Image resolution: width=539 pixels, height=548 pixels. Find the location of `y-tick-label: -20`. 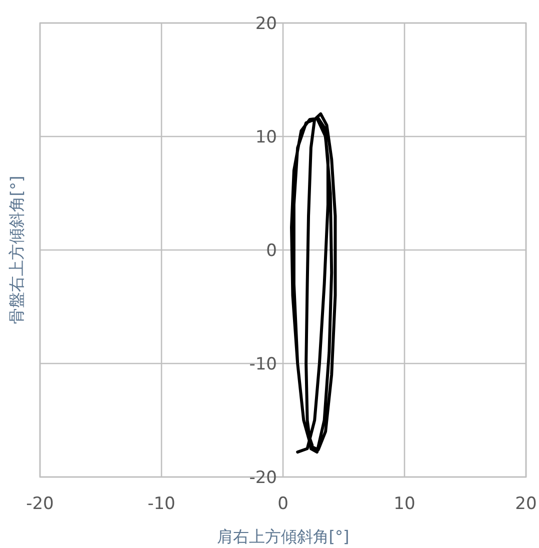

y-tick-label: -20 is located at coordinates (263, 478).